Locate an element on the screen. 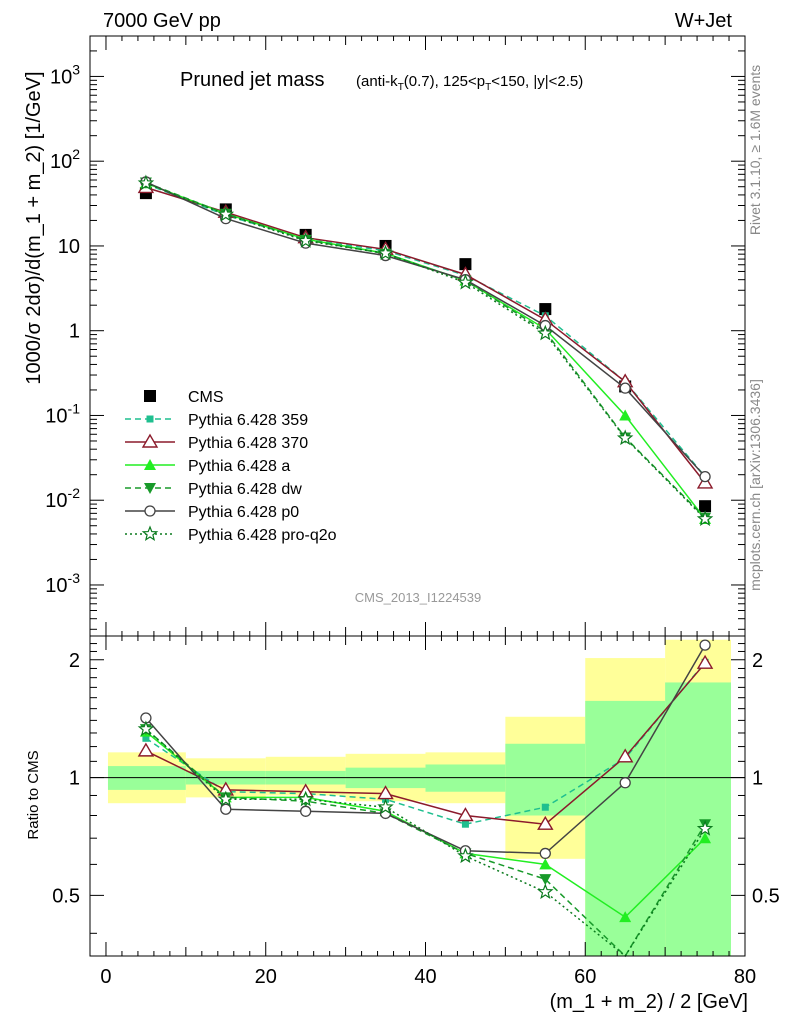  ratio-line-p0 is located at coordinates (425, 749).